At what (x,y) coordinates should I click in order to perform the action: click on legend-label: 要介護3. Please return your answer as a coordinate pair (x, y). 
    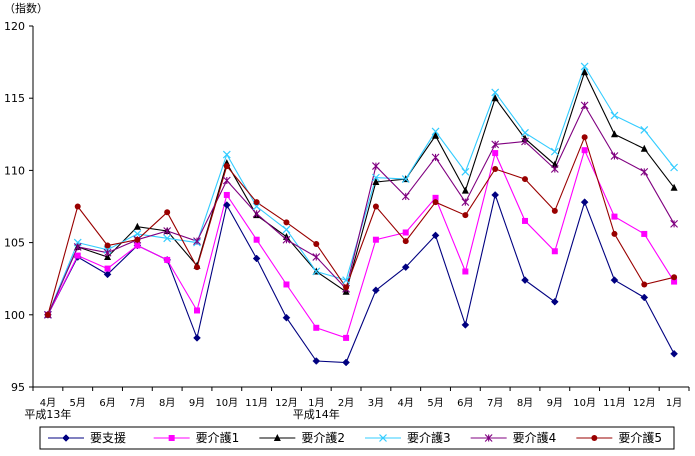
    Looking at the image, I should click on (429, 437).